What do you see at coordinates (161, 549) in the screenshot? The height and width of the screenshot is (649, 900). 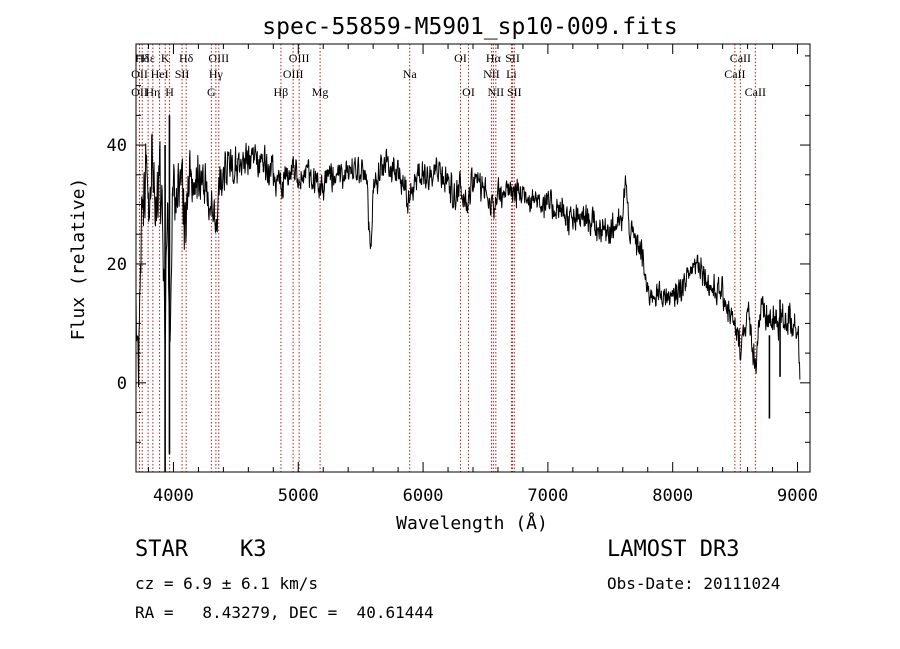 I see `object-class: STAR` at bounding box center [161, 549].